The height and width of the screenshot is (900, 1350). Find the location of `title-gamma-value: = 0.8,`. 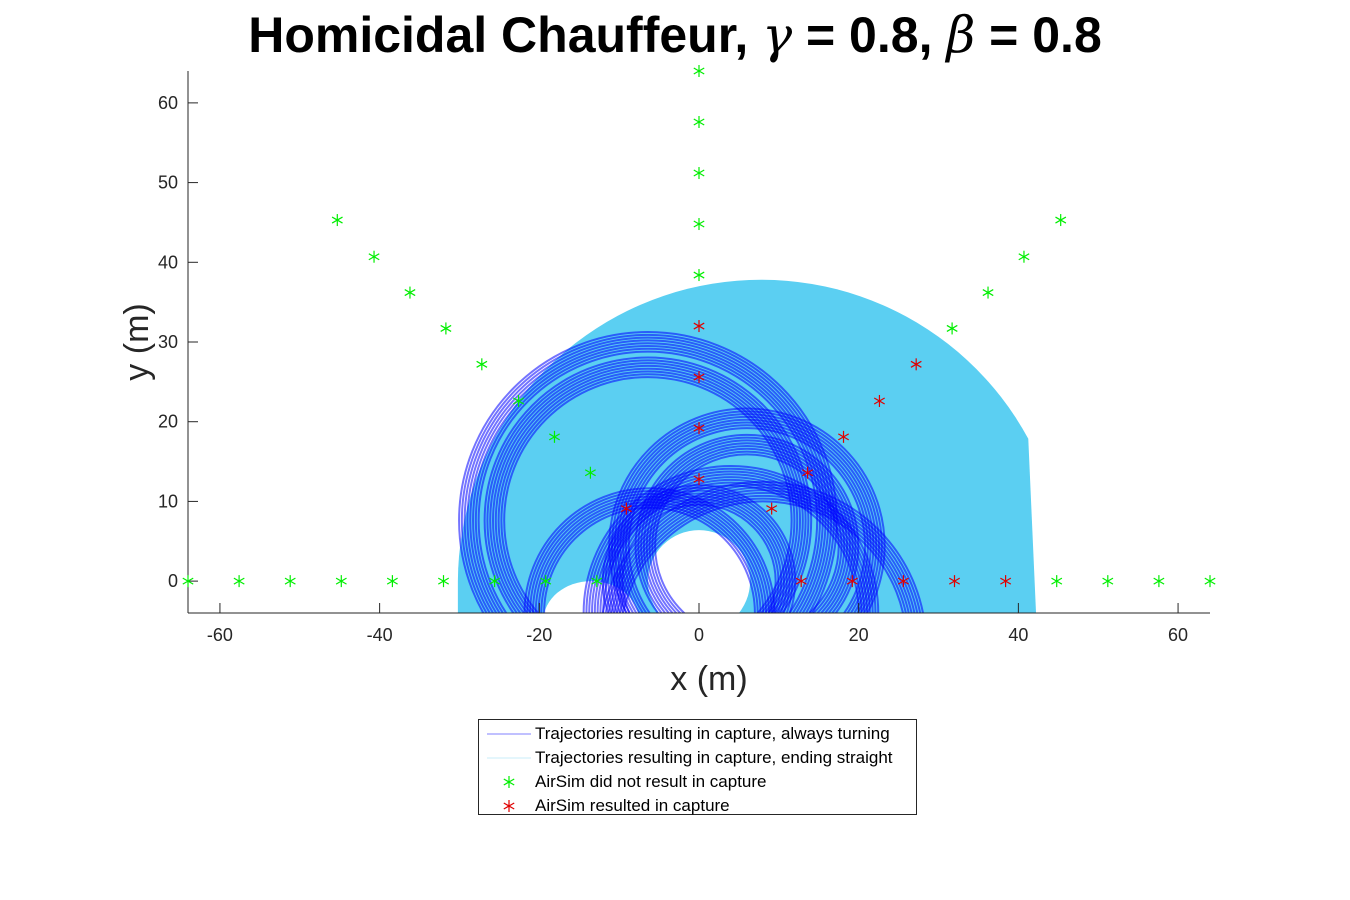

title-gamma-value: = 0.8, is located at coordinates (869, 35).